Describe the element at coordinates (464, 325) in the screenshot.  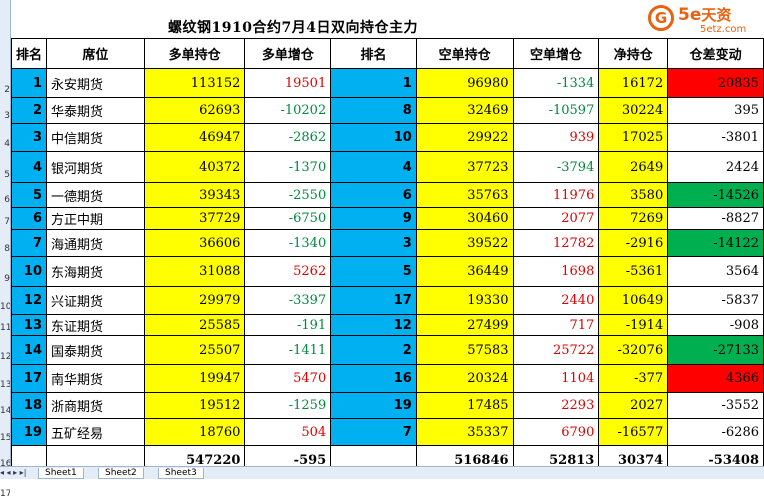
I see `short-position-cell: 27499` at that location.